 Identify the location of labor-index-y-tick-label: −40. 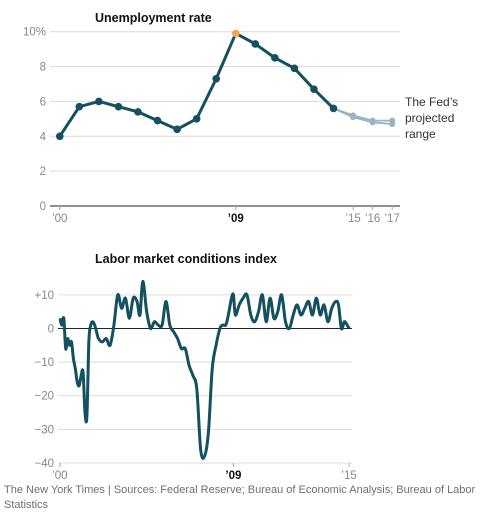
(44, 464).